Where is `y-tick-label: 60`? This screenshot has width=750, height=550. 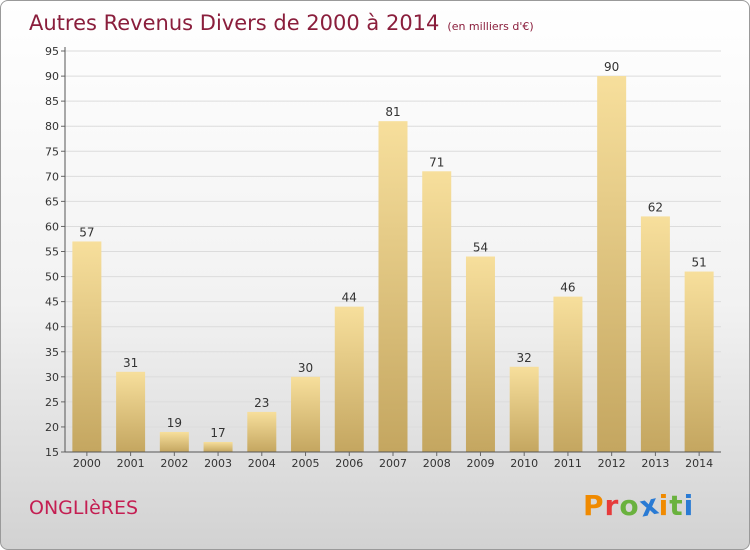
y-tick-label: 60 is located at coordinates (52, 226).